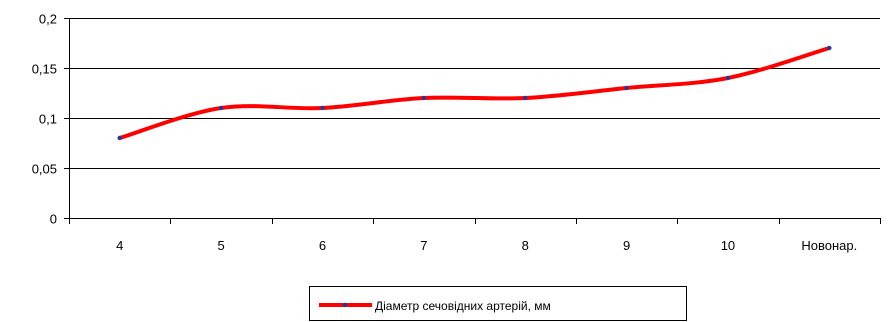 The image size is (892, 322). What do you see at coordinates (829, 245) in the screenshot?
I see `x-tick-label-7: Новонар.` at bounding box center [829, 245].